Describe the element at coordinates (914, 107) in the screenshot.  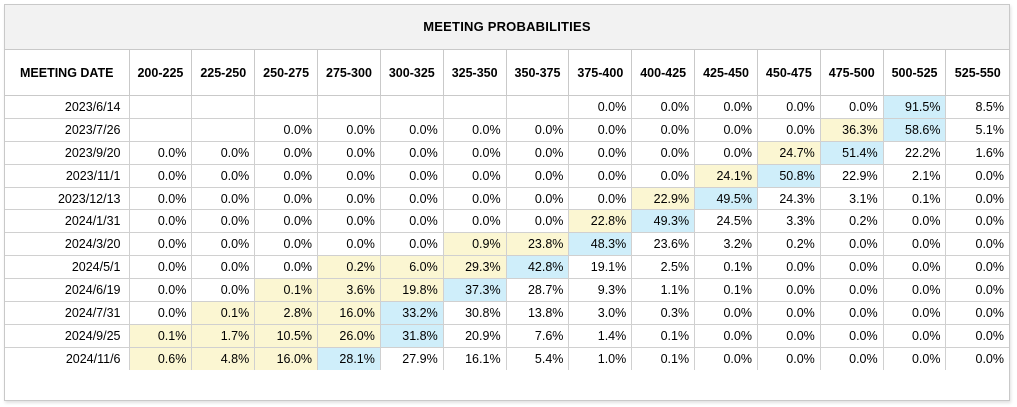
I see `probability-cell: 91.5%` at that location.